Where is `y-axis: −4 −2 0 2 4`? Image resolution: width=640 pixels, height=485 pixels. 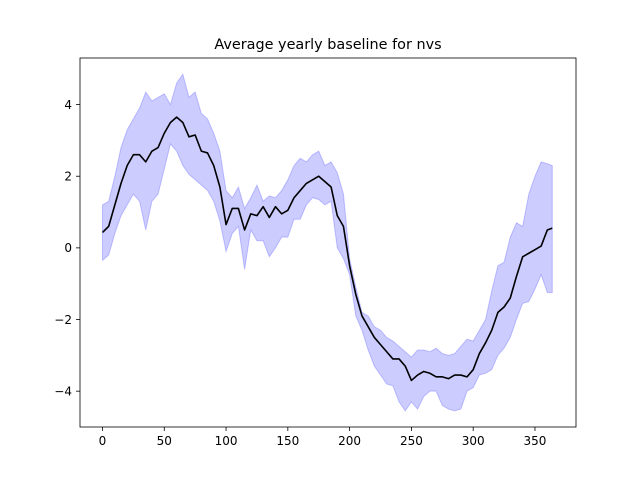
y-axis: −4 −2 0 2 4 is located at coordinates (67, 248).